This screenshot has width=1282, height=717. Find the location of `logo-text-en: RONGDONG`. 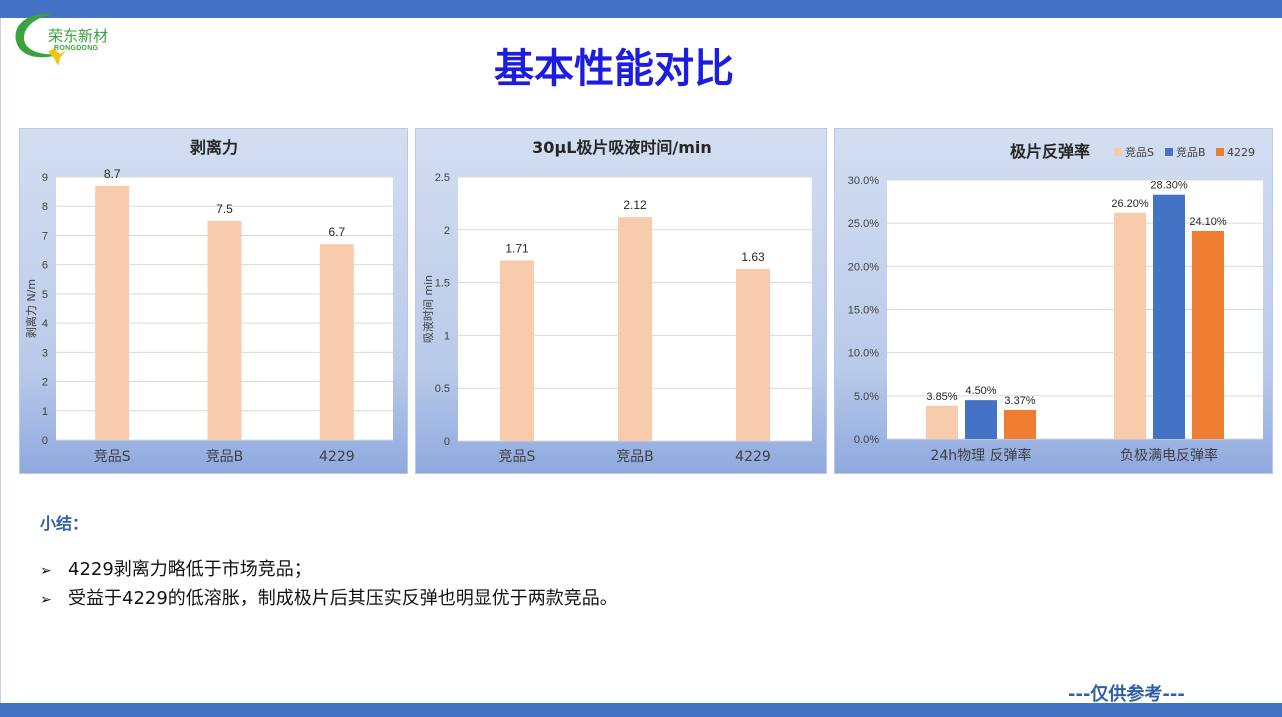

logo-text-en: RONGDONG is located at coordinates (76, 48).